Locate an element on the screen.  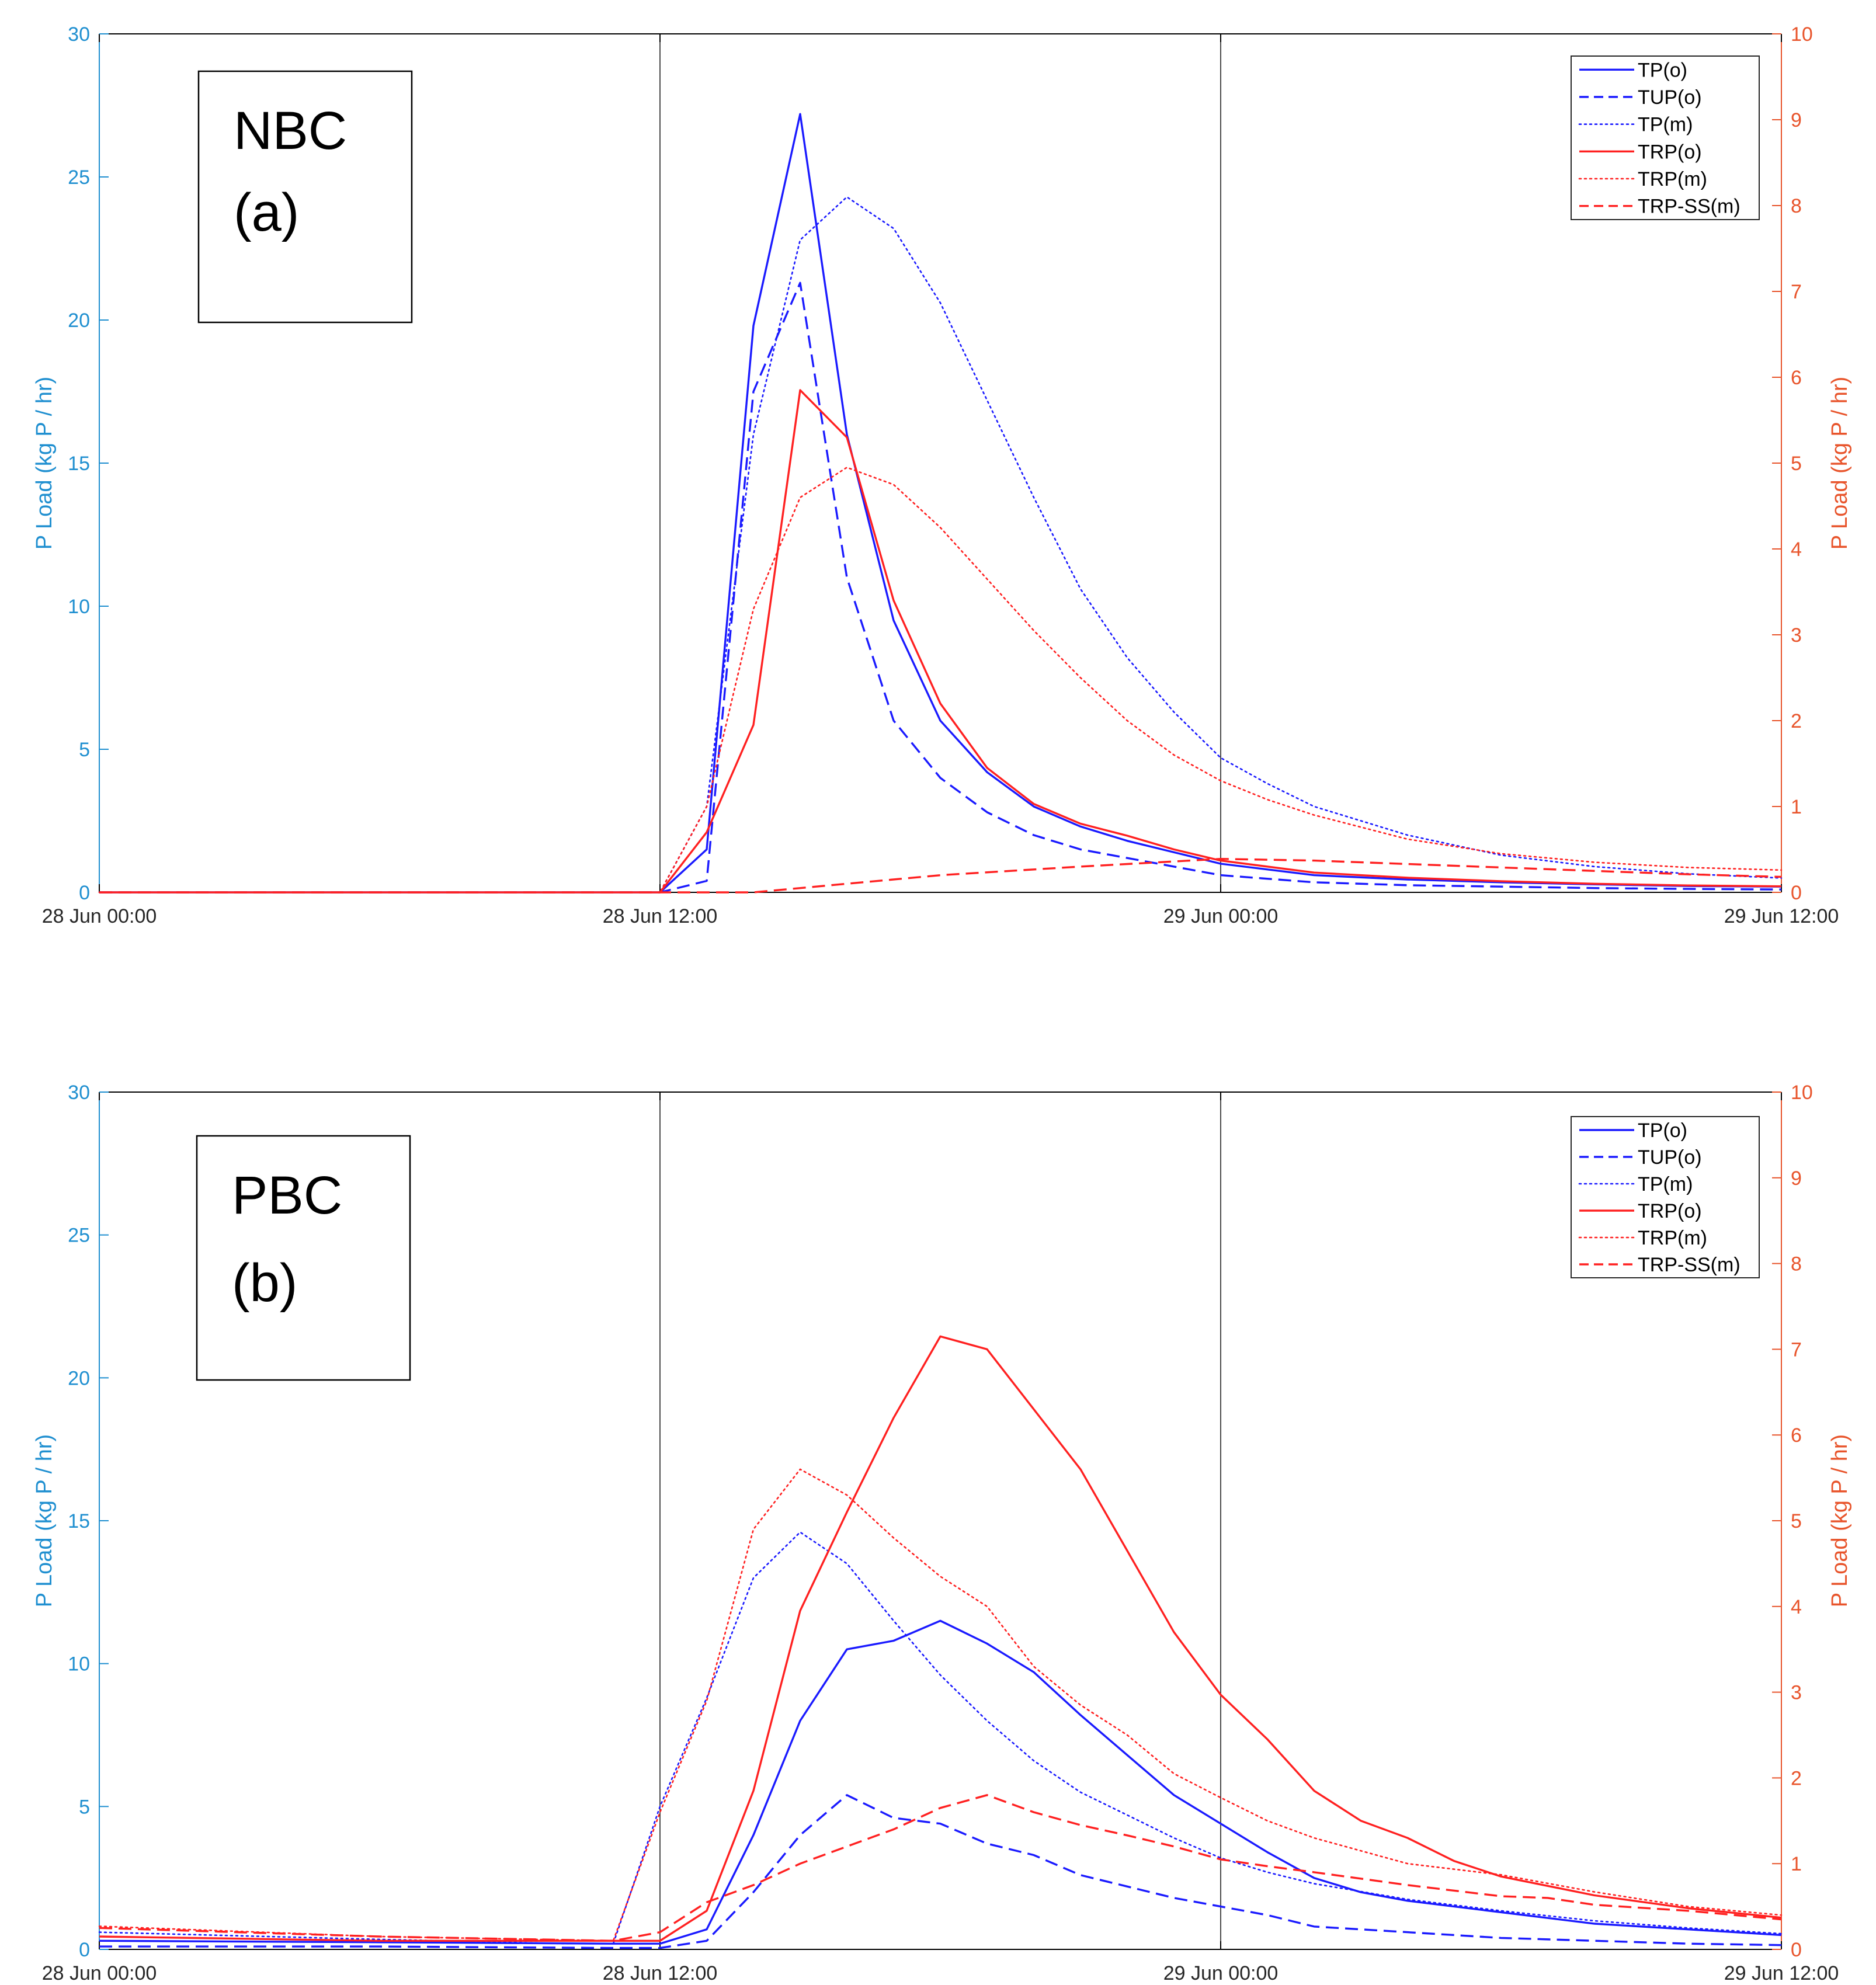
panel-a-legend: TP(o) TUP(o) TP(m) TRP(o) TRP(m) TRP-SS(m) is located at coordinates (1665, 137).